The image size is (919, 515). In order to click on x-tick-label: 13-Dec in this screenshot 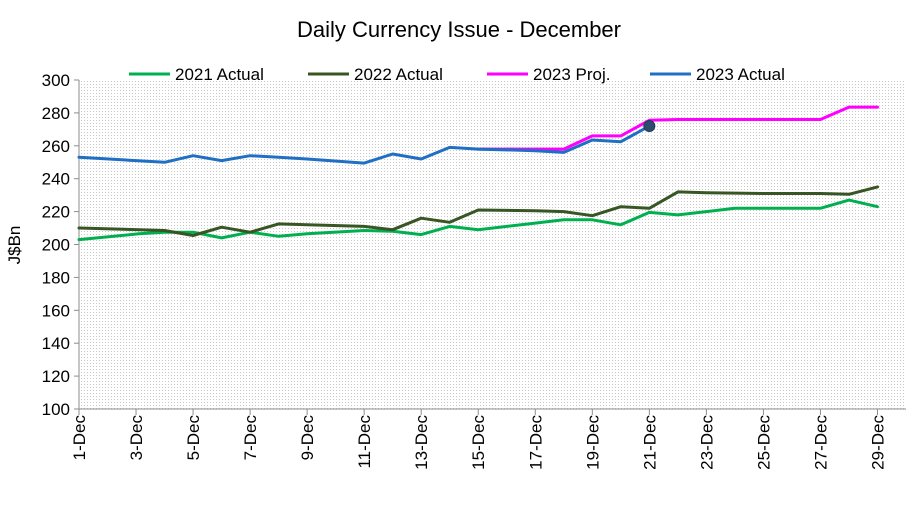, I will do `click(421, 442)`.